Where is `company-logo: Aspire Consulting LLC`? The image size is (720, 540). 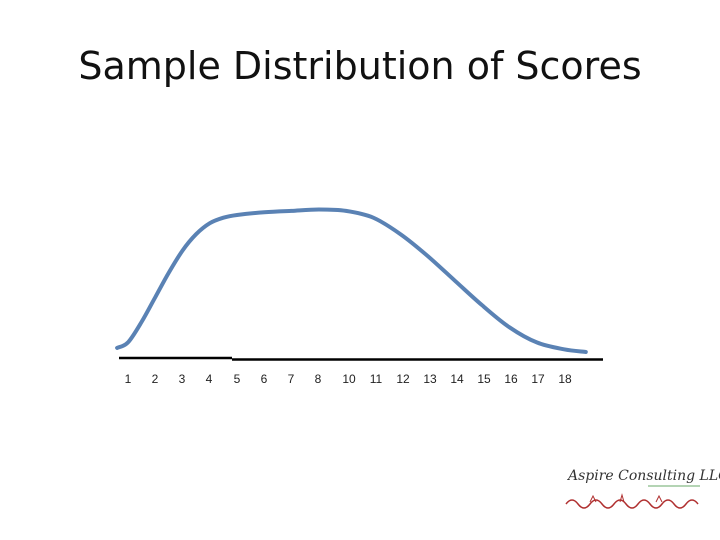
company-logo: Aspire Consulting LLC is located at coordinates (640, 492).